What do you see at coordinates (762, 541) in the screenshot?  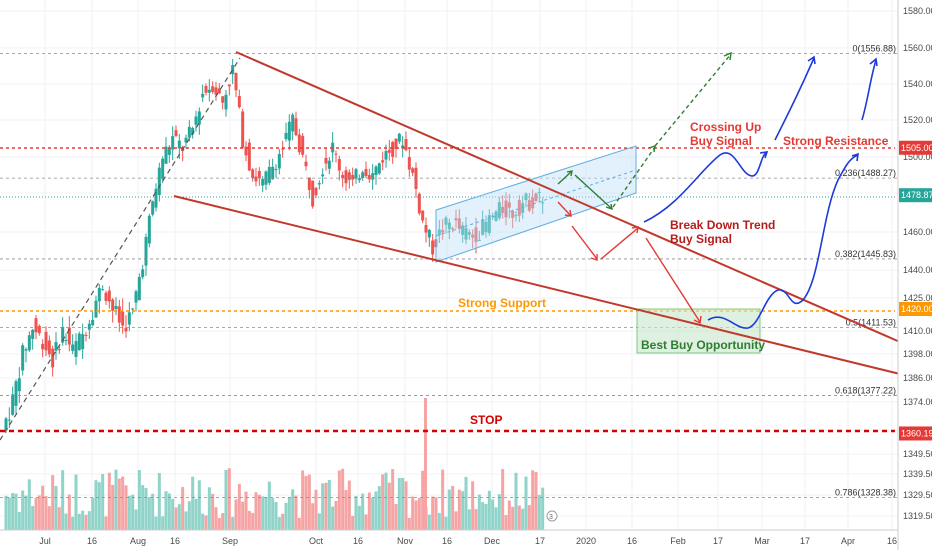 I see `time-tick-label: Mar` at bounding box center [762, 541].